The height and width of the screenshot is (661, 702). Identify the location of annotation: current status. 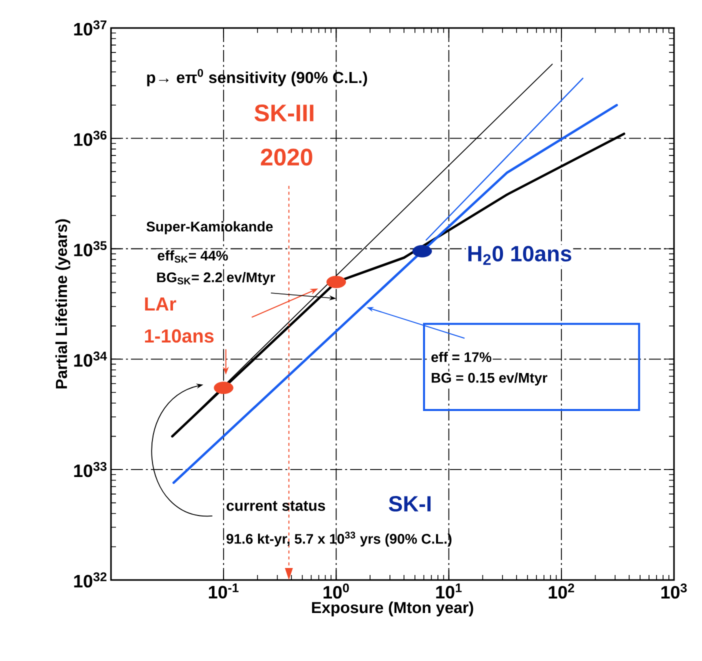
(276, 506).